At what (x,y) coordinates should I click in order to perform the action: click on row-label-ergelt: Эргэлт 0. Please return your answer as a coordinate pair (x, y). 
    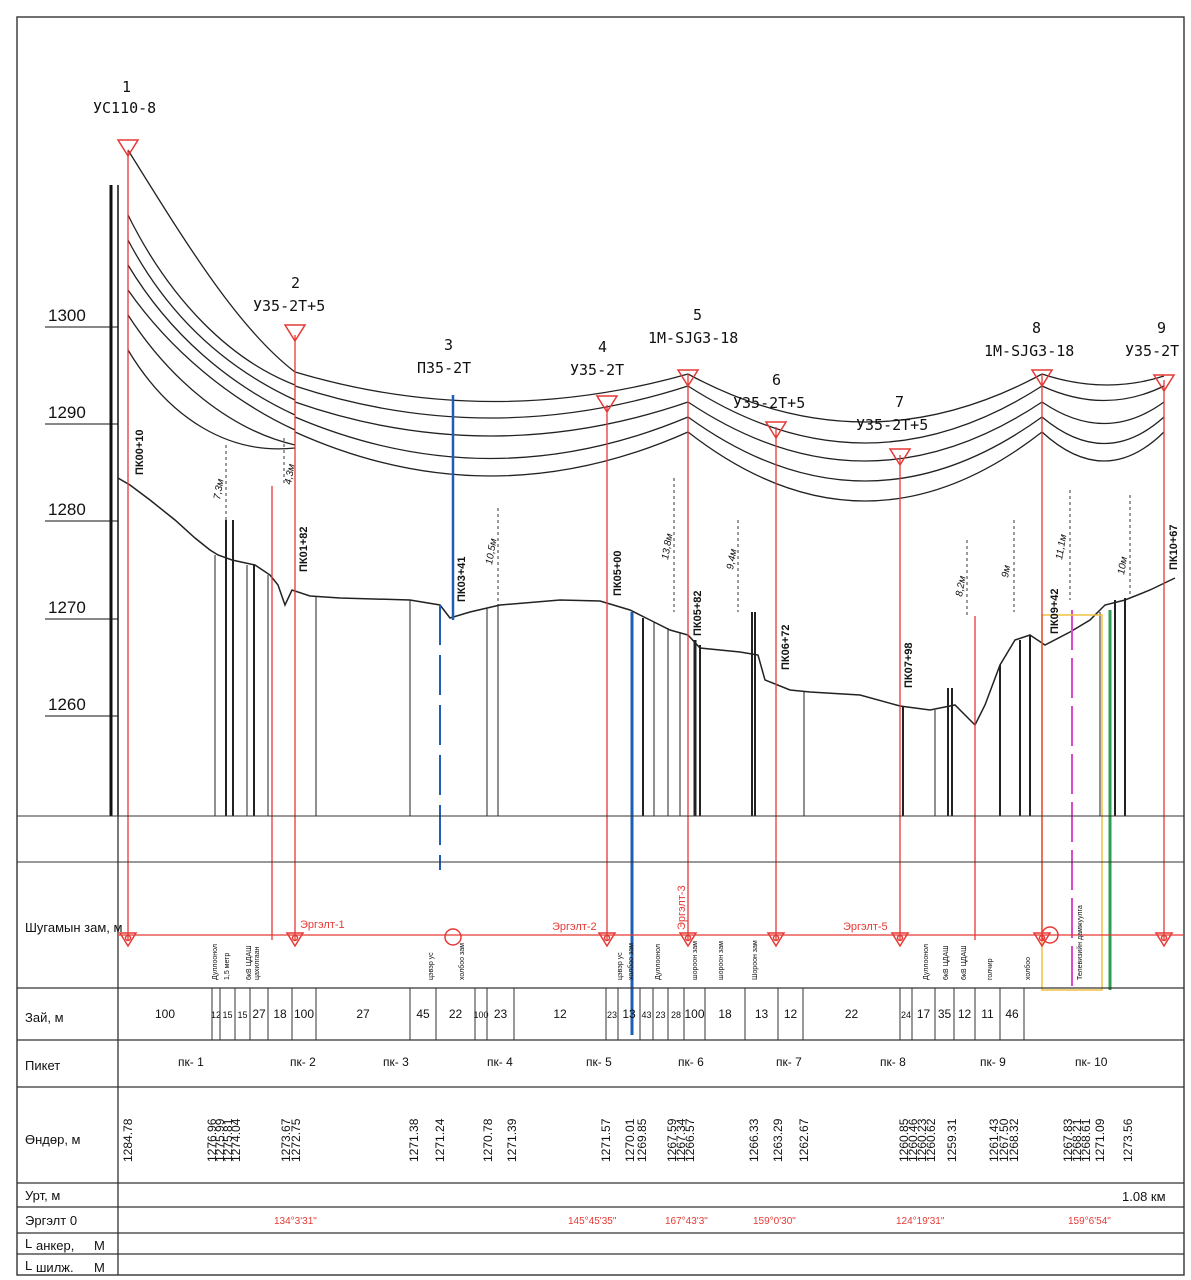
    Looking at the image, I should click on (51, 1220).